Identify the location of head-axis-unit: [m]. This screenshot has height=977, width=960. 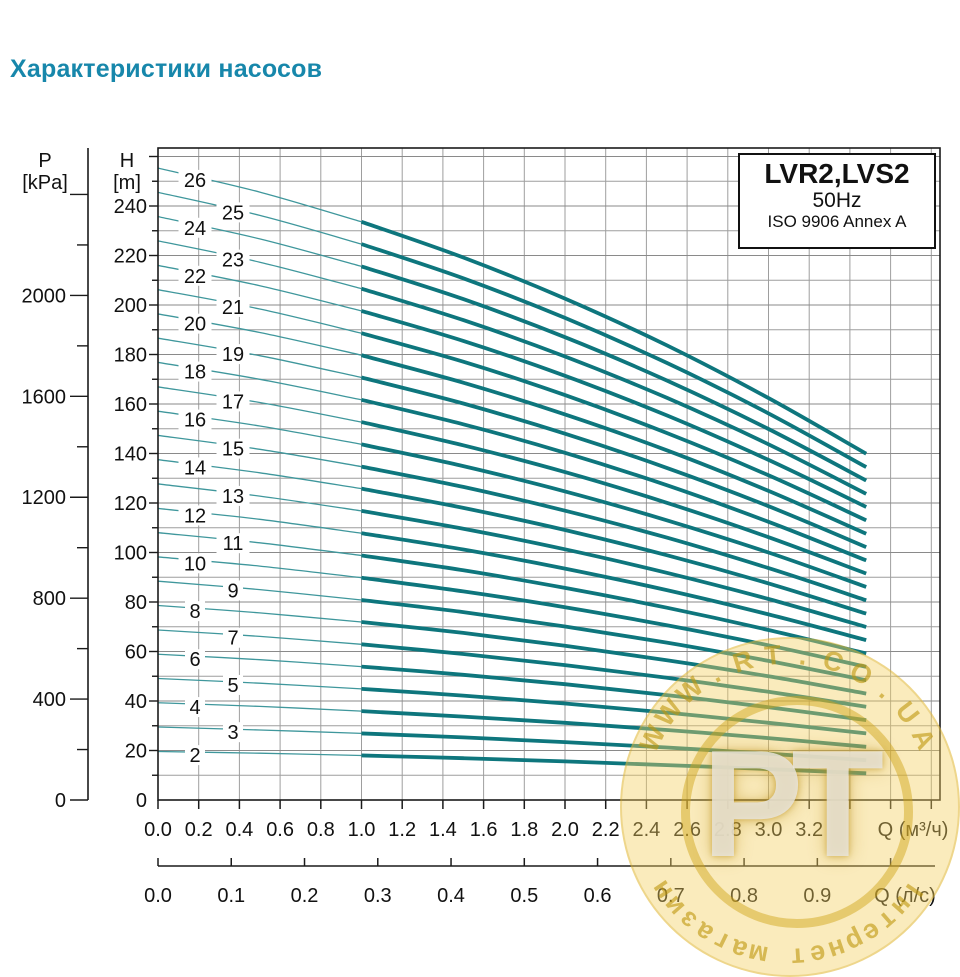
(127, 183).